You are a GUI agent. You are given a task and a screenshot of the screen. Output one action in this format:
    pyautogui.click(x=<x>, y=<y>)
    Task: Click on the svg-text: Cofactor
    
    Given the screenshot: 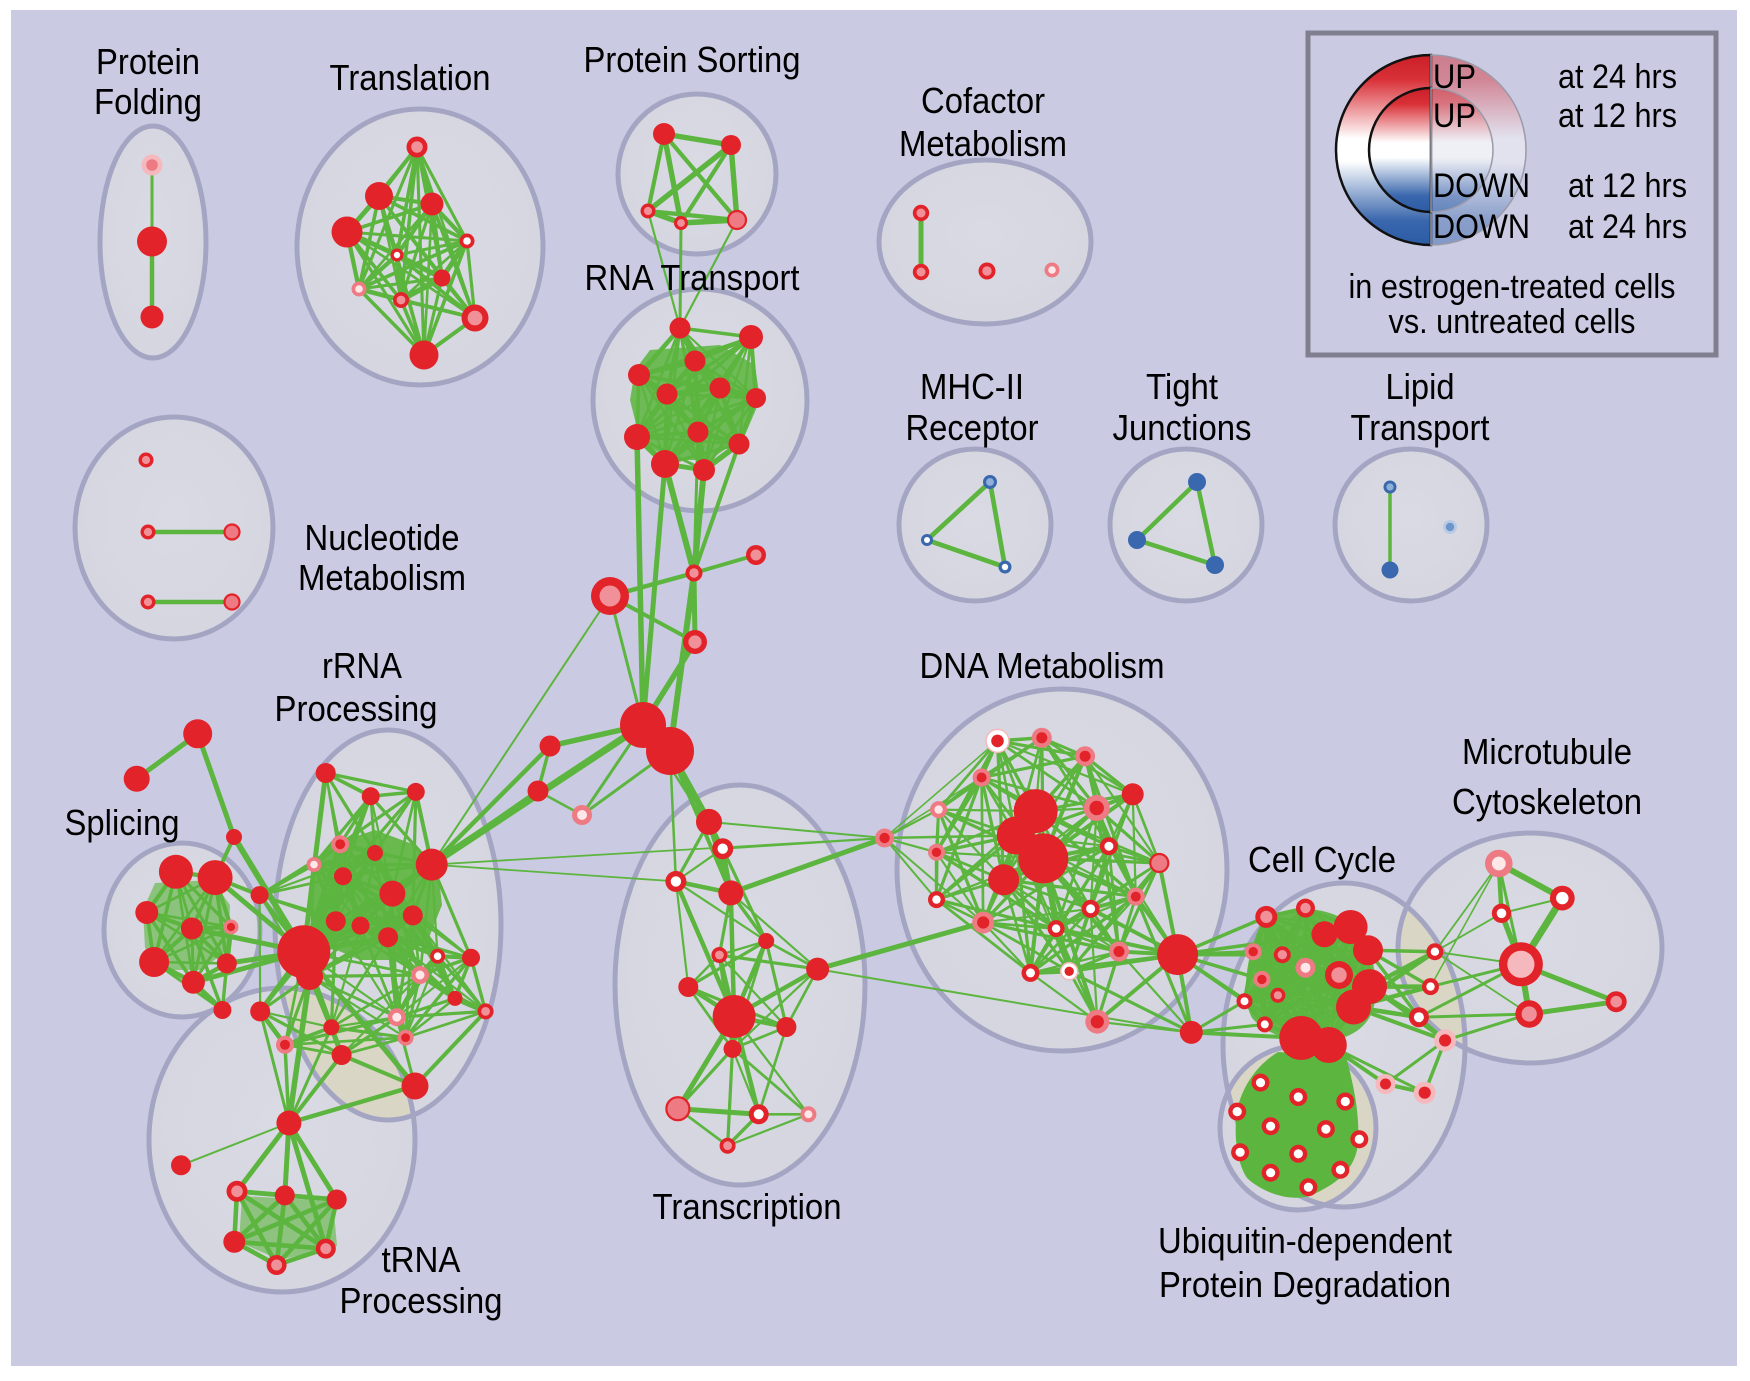 What is the action you would take?
    pyautogui.click(x=983, y=100)
    